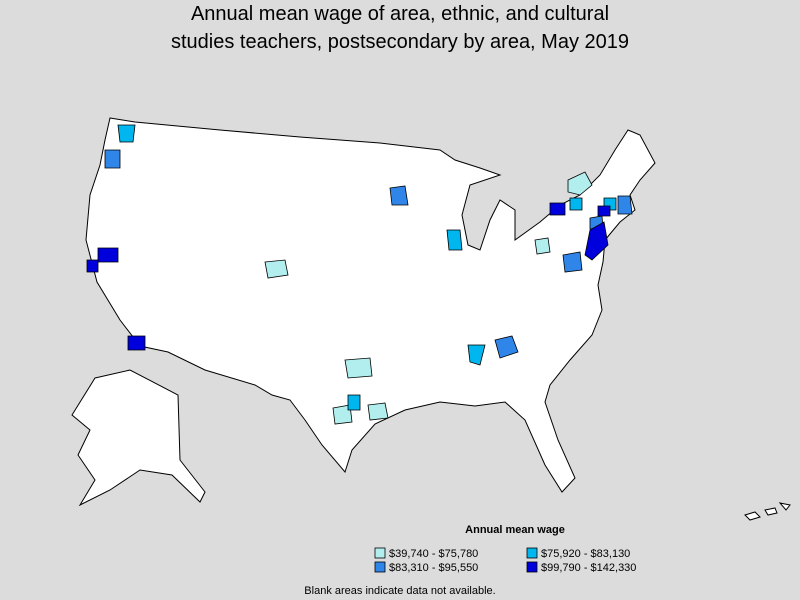  I want to click on legend-title: Annual mean wage, so click(515, 530).